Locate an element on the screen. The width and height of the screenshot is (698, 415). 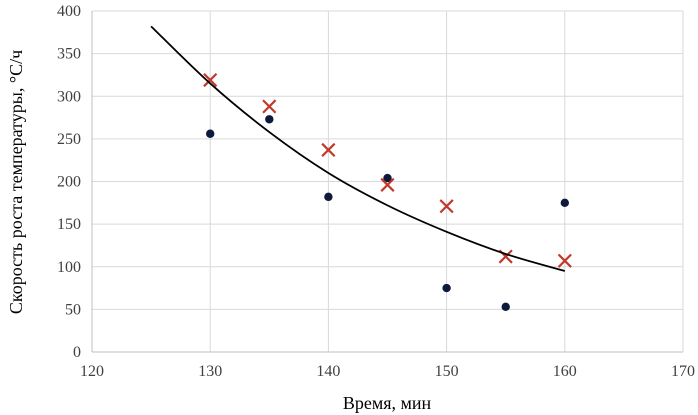
x-tick-label: 150 is located at coordinates (447, 371).